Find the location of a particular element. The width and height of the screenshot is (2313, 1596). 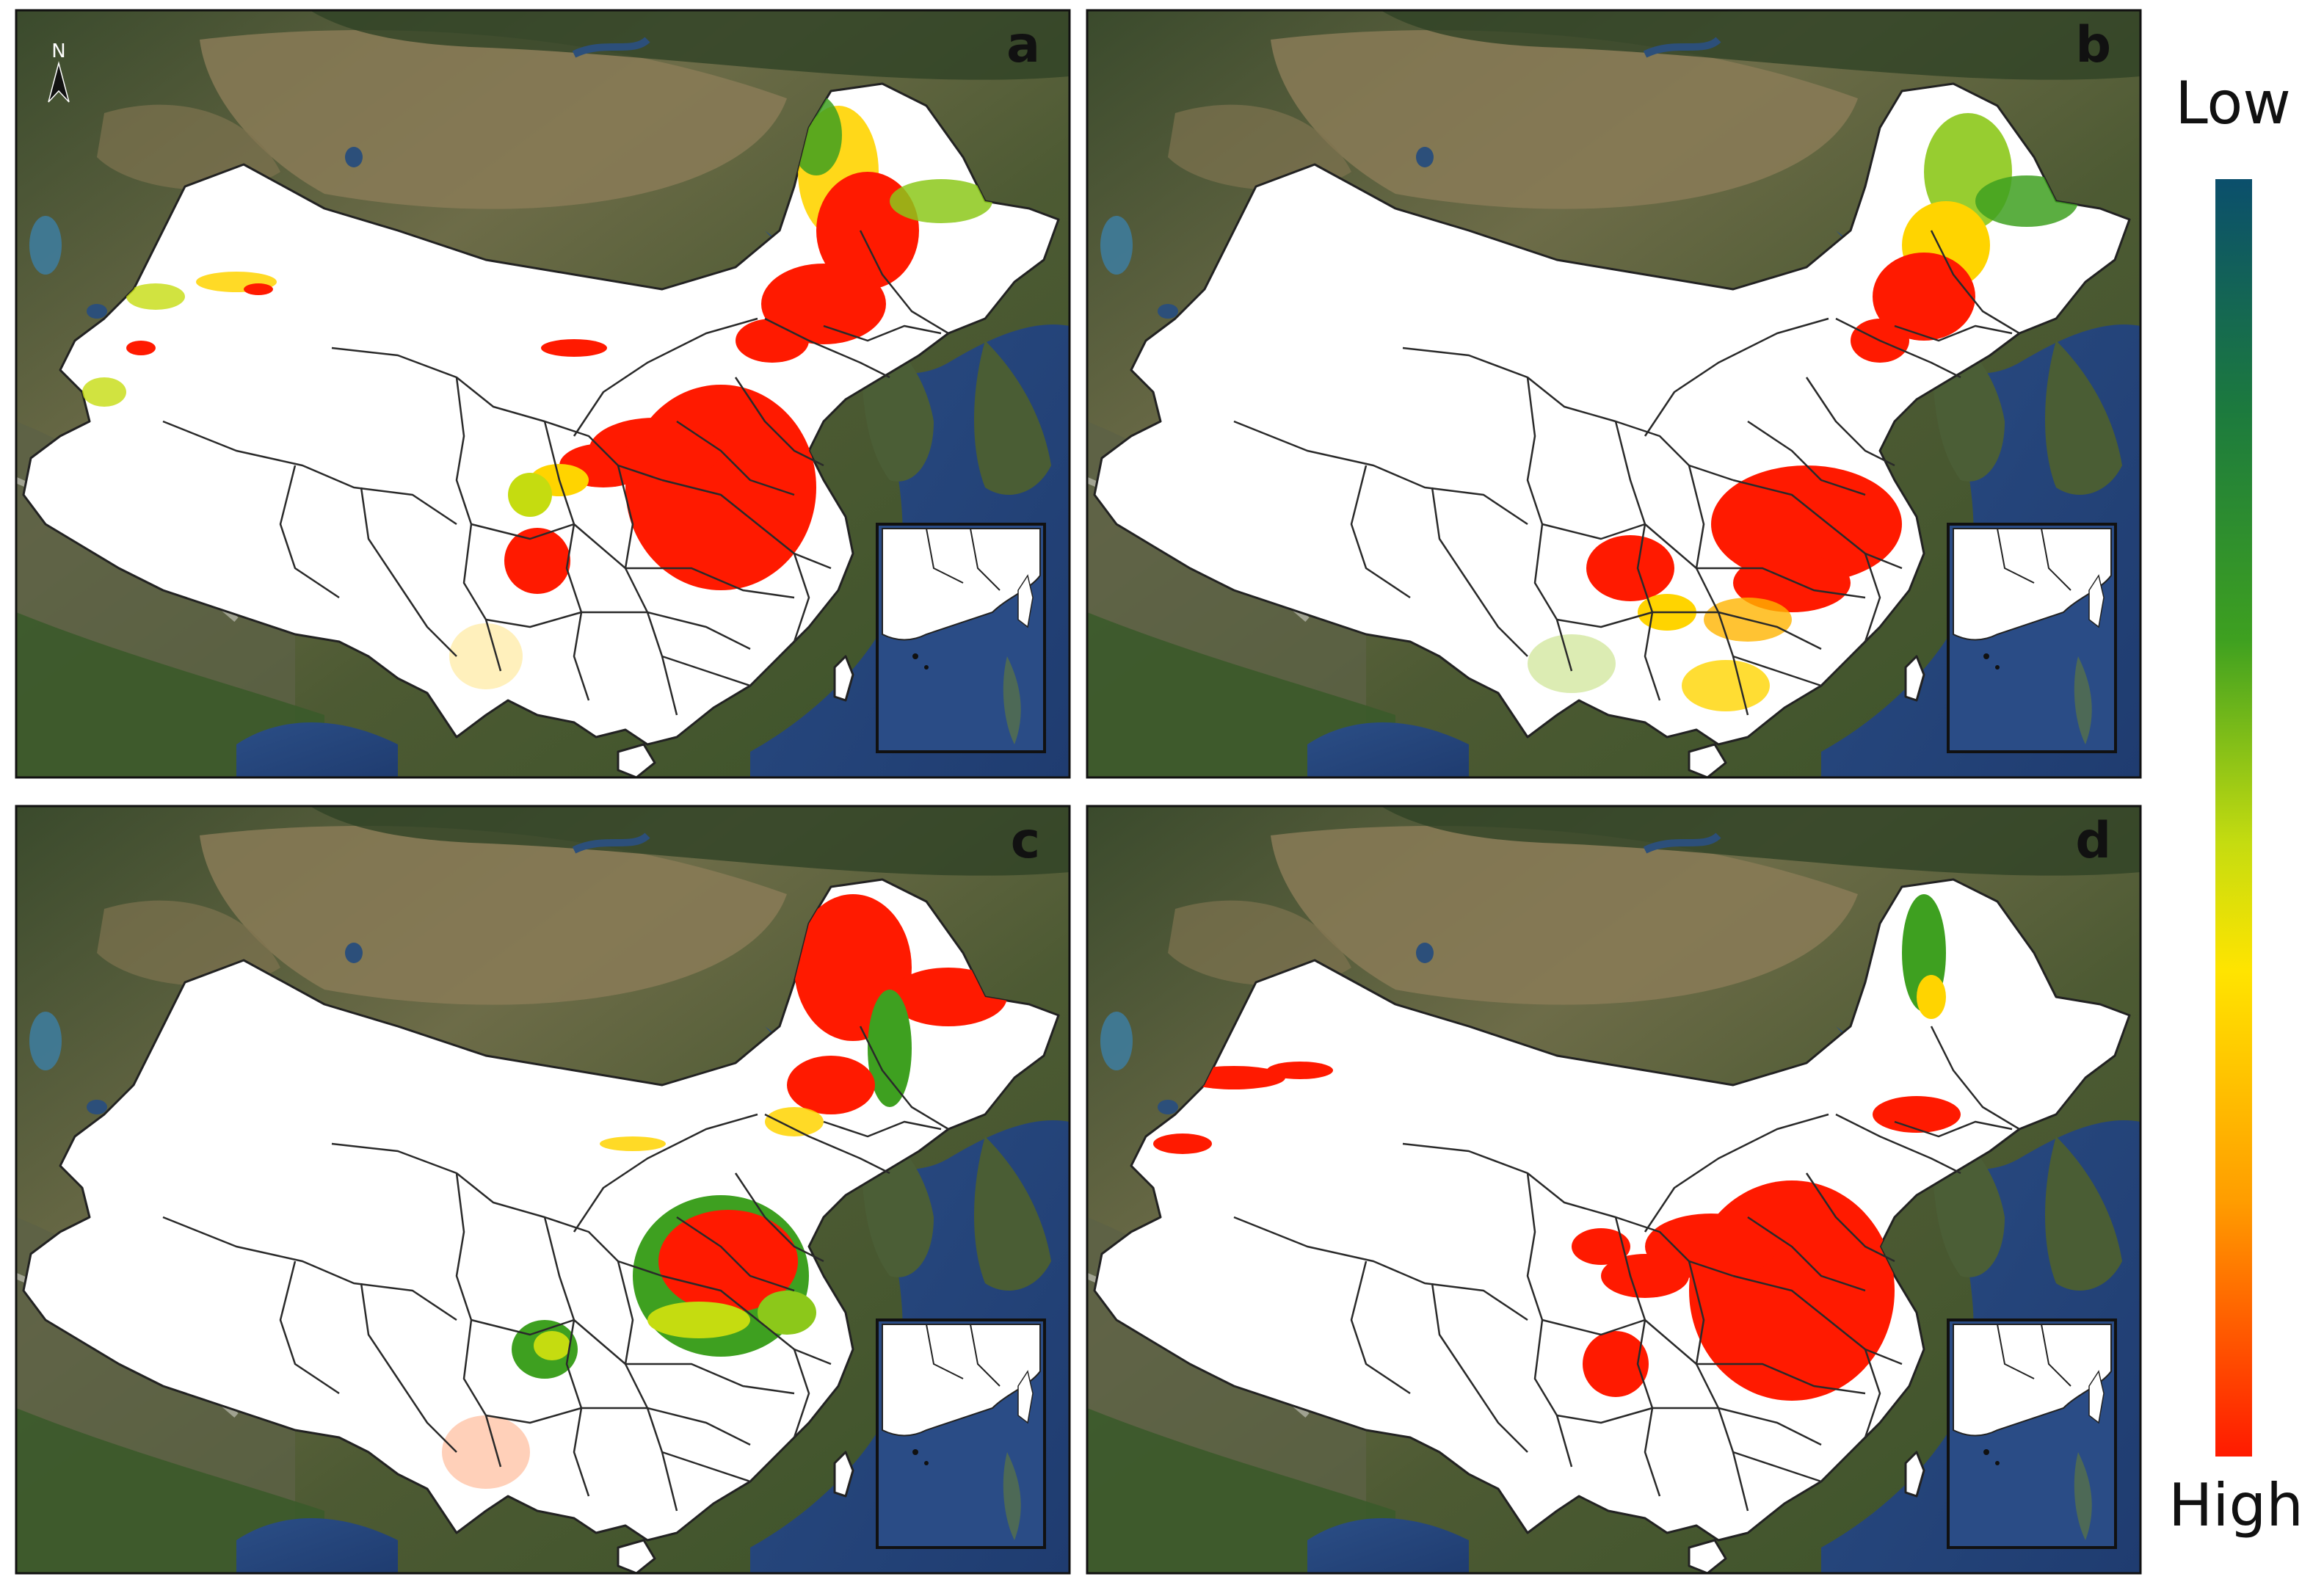

north-arrow-label: N is located at coordinates (58, 51).